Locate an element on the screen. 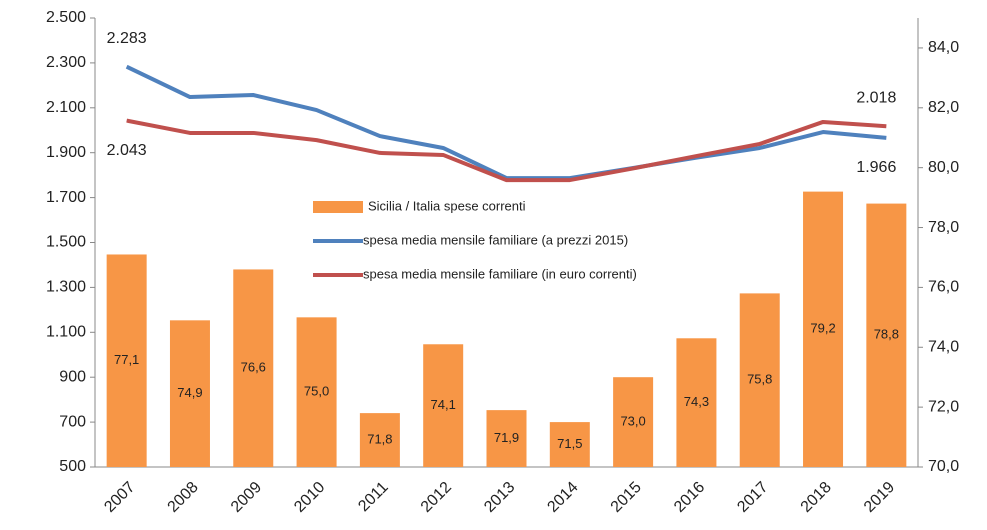 This screenshot has width=987, height=530. x-tick-label: 2009 is located at coordinates (246, 497).